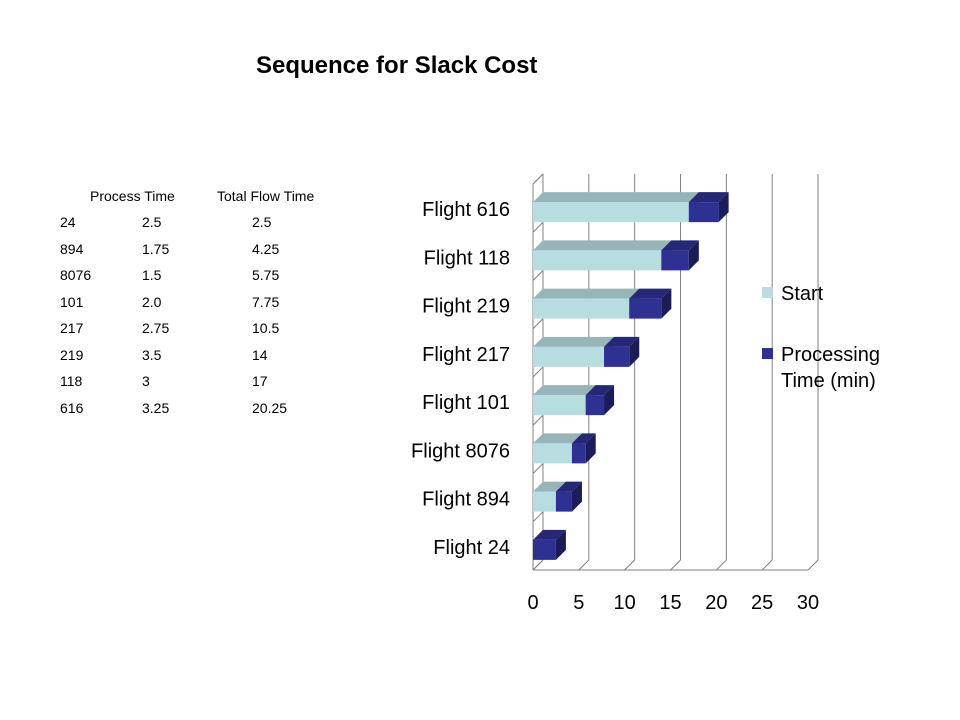  I want to click on category-label: Flight 894, so click(466, 500).